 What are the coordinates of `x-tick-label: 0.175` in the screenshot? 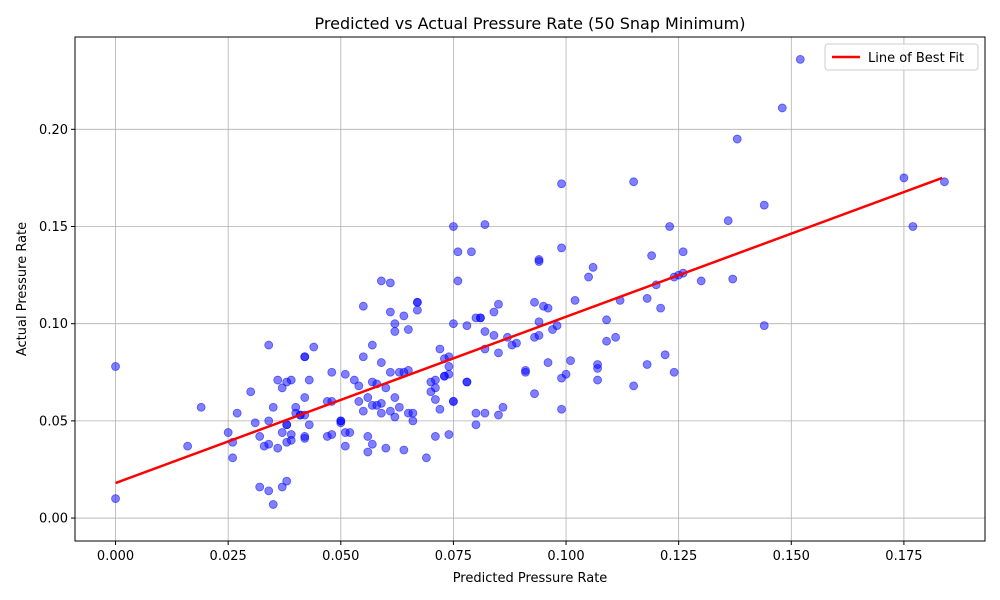 It's located at (903, 556).